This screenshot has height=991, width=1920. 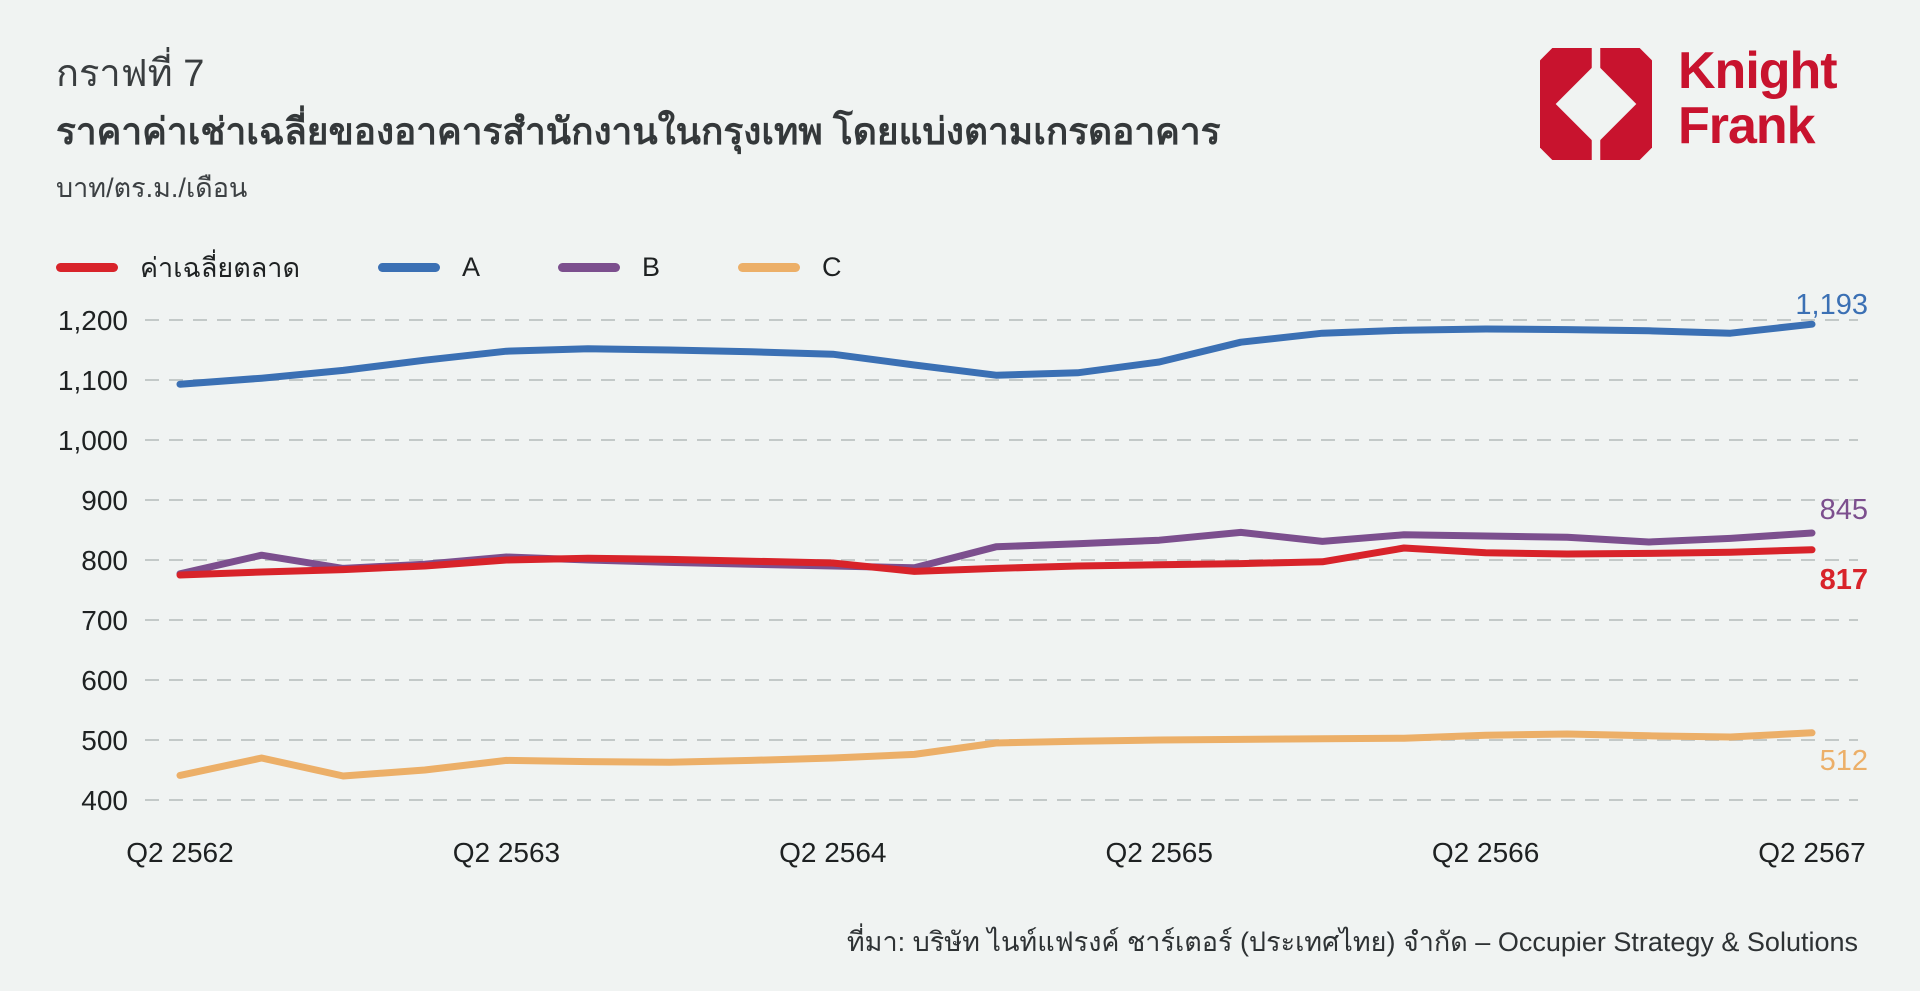 What do you see at coordinates (1844, 761) in the screenshot?
I see `end-value-label-C: 512` at bounding box center [1844, 761].